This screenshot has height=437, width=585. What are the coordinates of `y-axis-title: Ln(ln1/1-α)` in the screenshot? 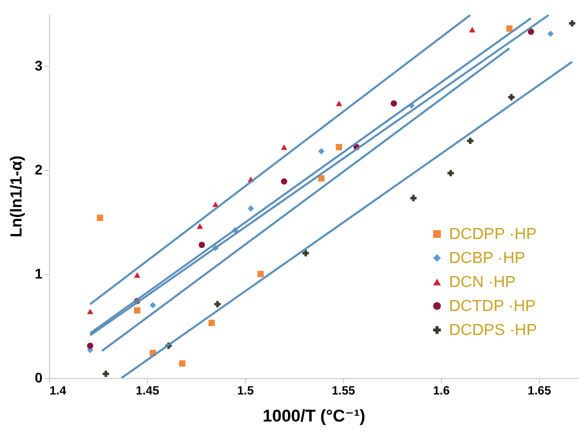 It's located at (17, 197).